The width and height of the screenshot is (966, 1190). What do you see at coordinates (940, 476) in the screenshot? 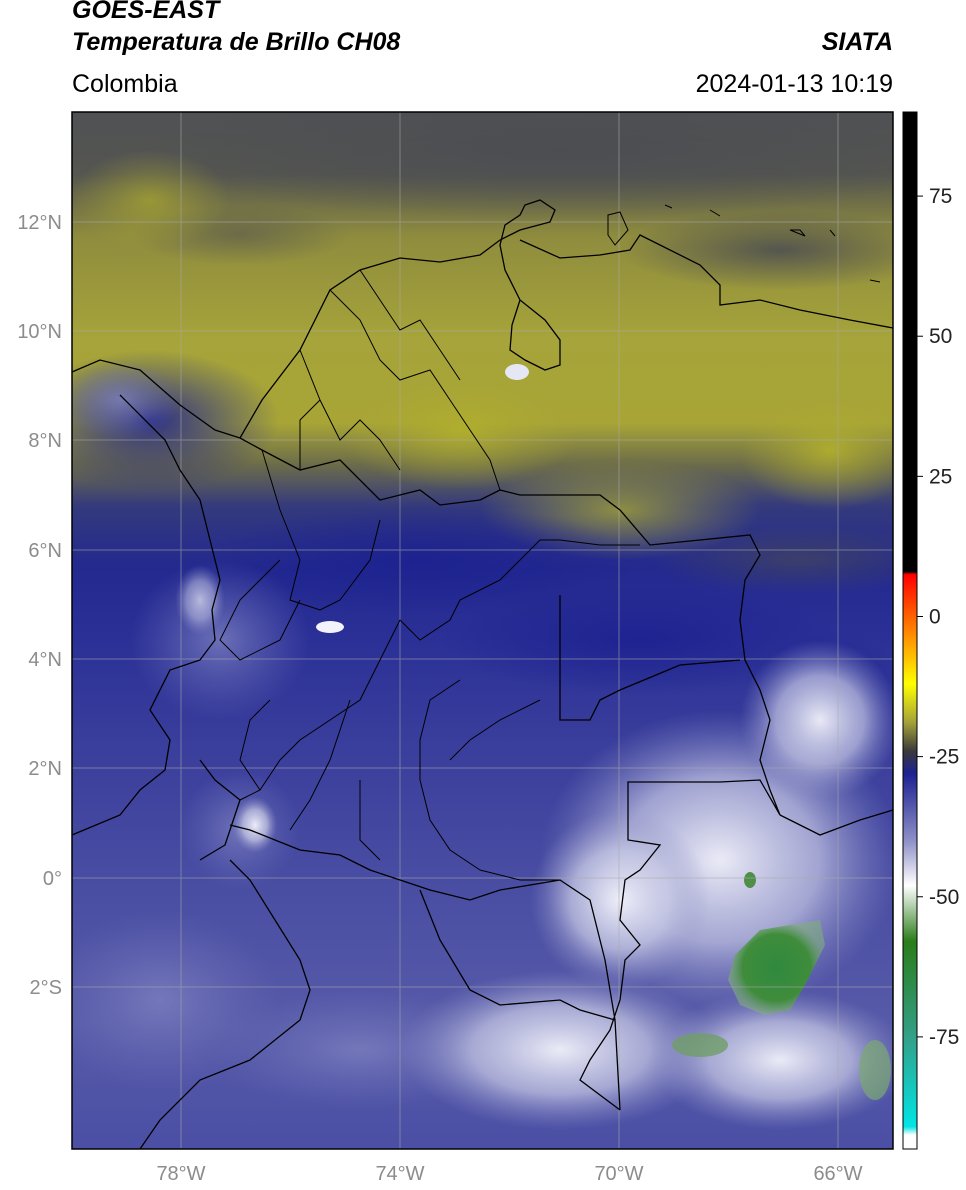
I see `colorbar-tick-label: 25` at bounding box center [940, 476].